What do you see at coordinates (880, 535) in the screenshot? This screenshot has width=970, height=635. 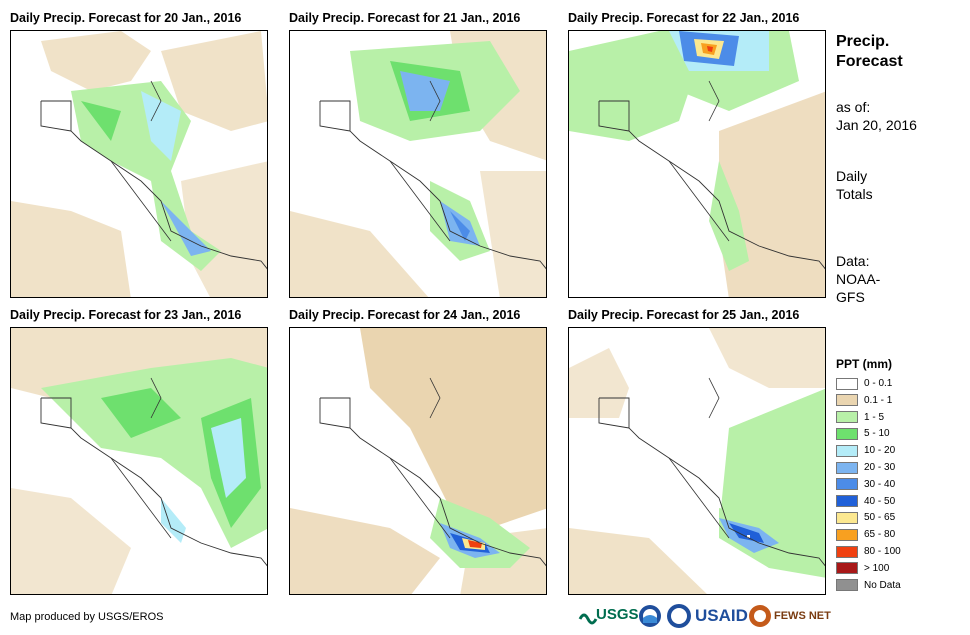 I see `legend-label: 65 - 80` at bounding box center [880, 535].